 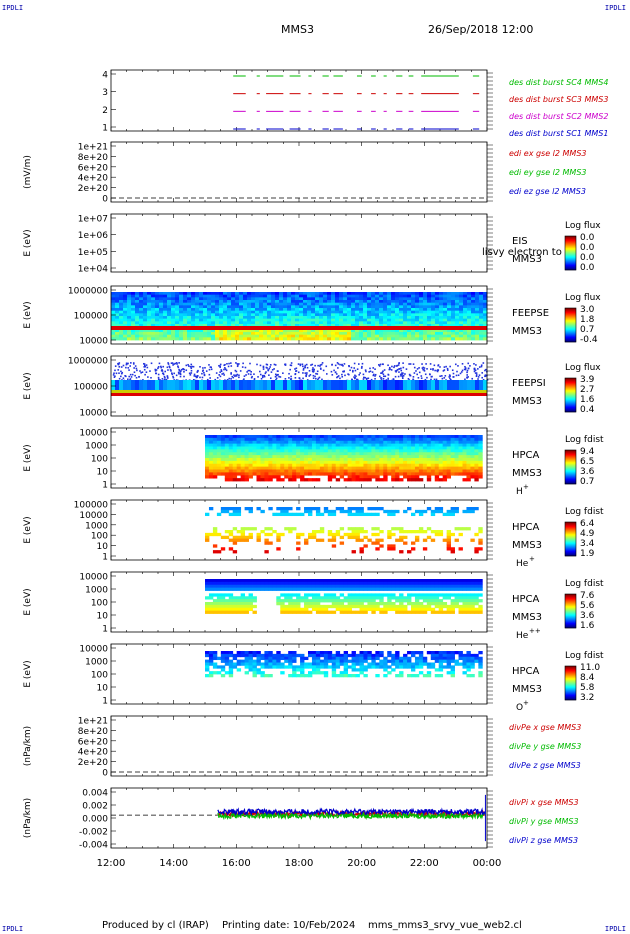 What do you see at coordinates (93, 270) in the screenshot?
I see `y-tick-label: 1e+04` at bounding box center [93, 270].